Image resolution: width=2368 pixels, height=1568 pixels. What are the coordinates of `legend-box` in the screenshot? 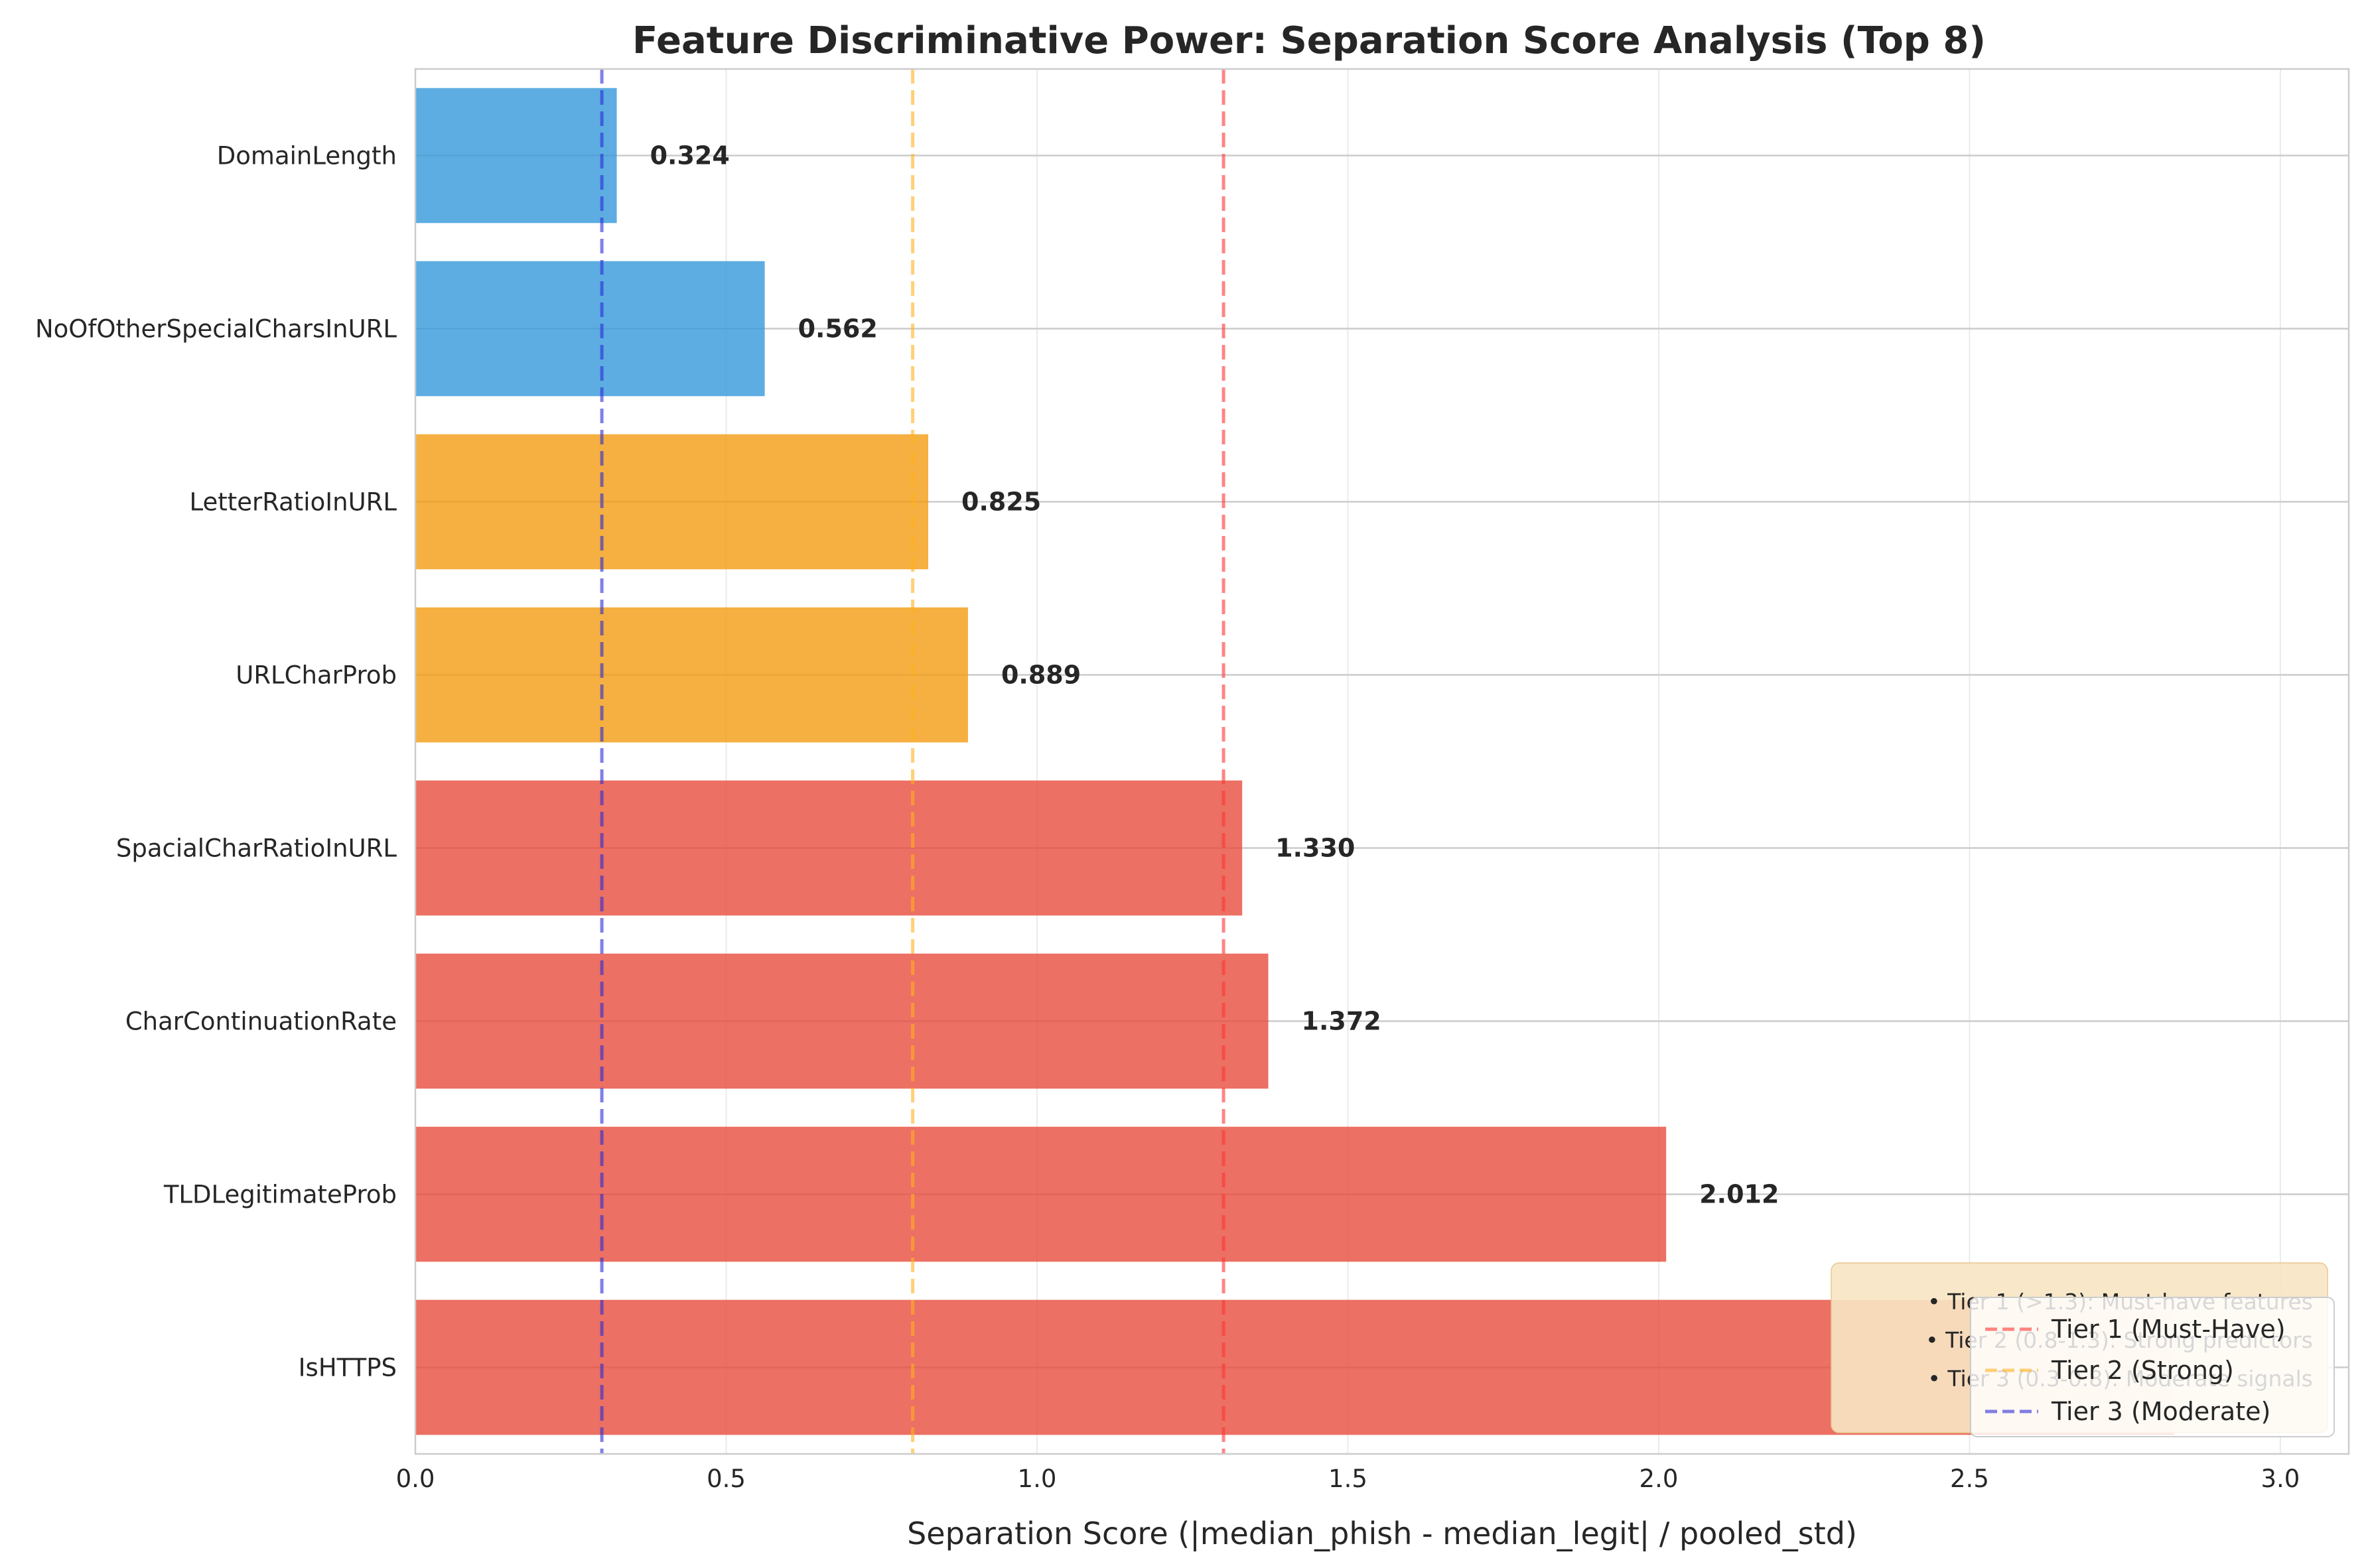 It's located at (2152, 1367).